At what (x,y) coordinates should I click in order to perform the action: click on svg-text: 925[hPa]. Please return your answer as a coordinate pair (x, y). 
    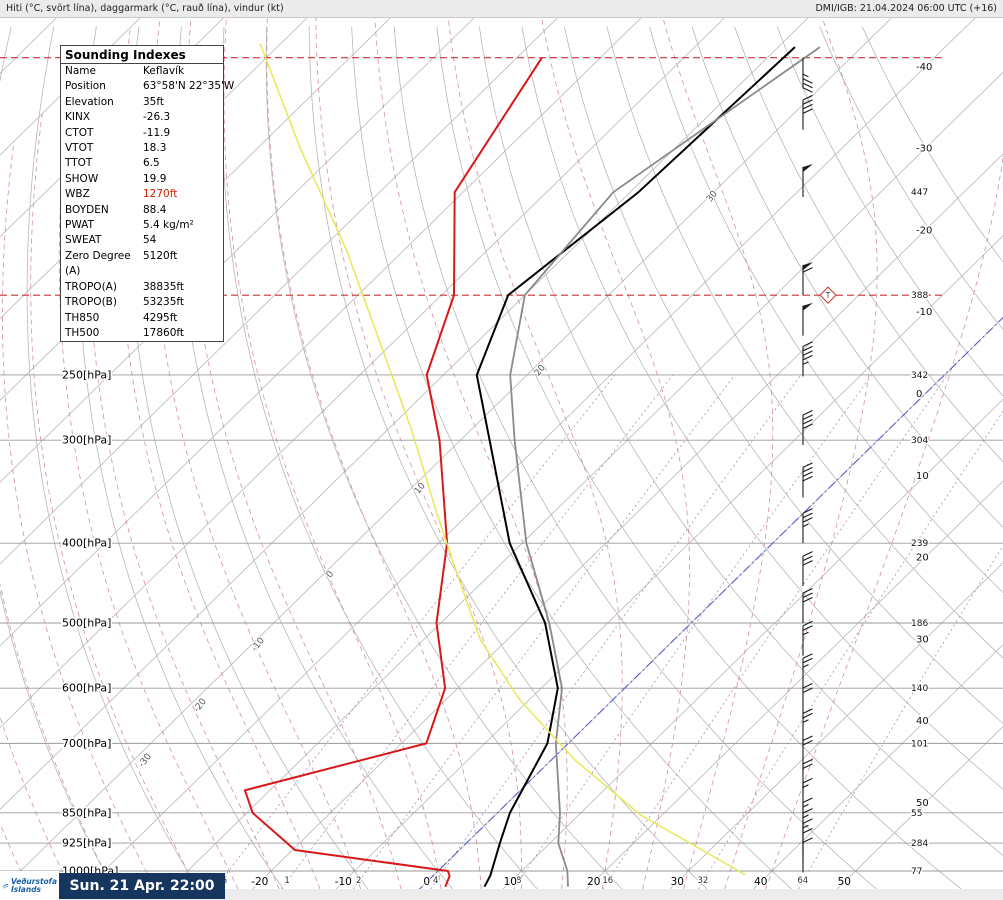
    Looking at the image, I should click on (86, 843).